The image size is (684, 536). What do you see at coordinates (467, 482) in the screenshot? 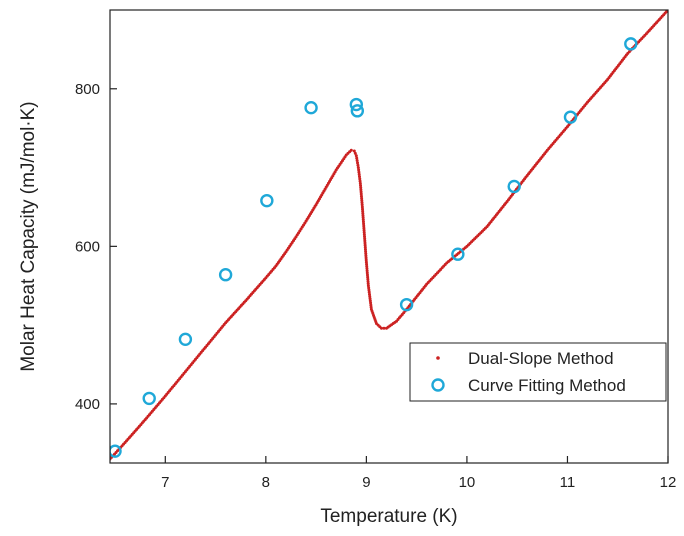
I see `x-tick-label: 10` at bounding box center [467, 482].